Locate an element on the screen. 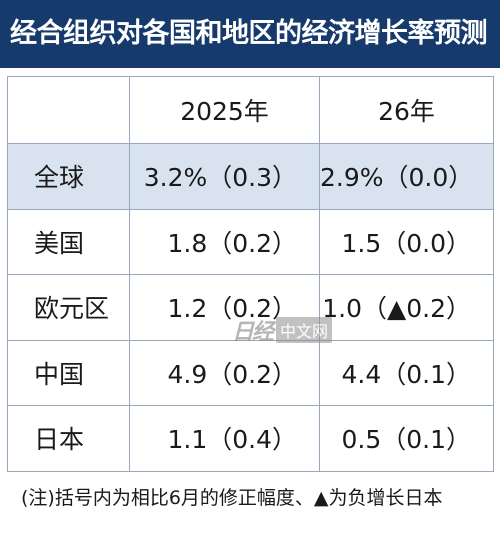 The height and width of the screenshot is (534, 500). region-cell: 美国 is located at coordinates (68, 241).